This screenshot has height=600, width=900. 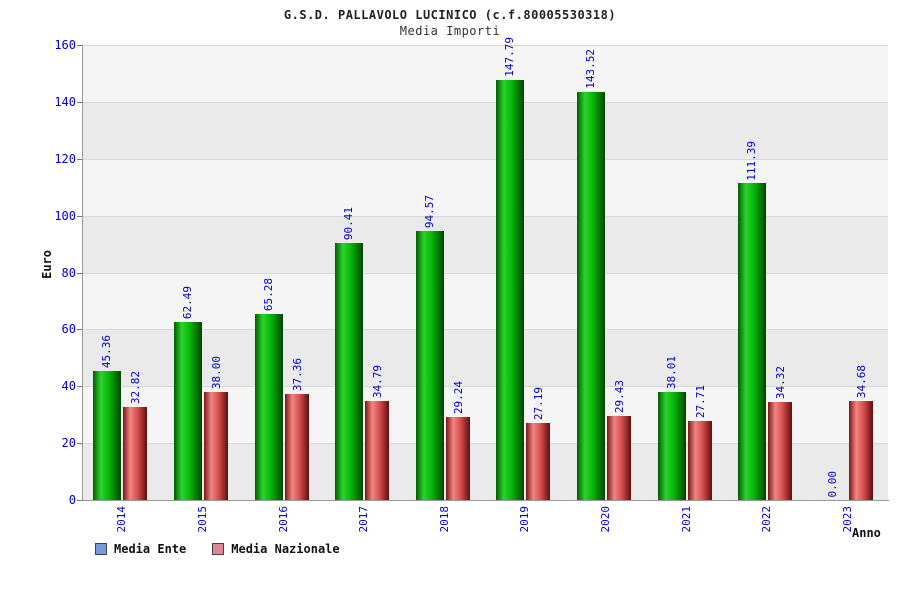 What do you see at coordinates (590, 69) in the screenshot?
I see `value-label-media-ente: 143.52` at bounding box center [590, 69].